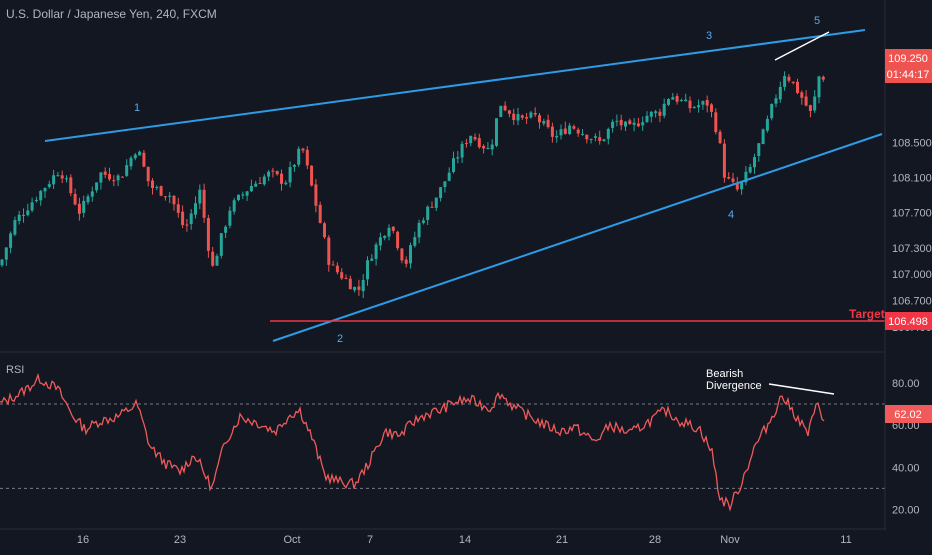 The image size is (932, 555). I want to click on target-price-label: 106.498, so click(908, 321).